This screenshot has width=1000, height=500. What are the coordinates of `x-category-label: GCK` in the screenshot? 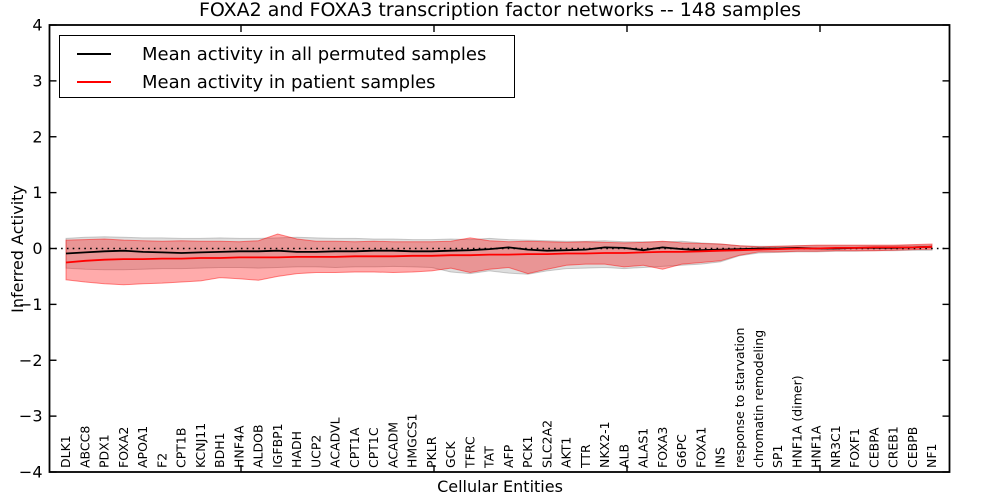 It's located at (450, 454).